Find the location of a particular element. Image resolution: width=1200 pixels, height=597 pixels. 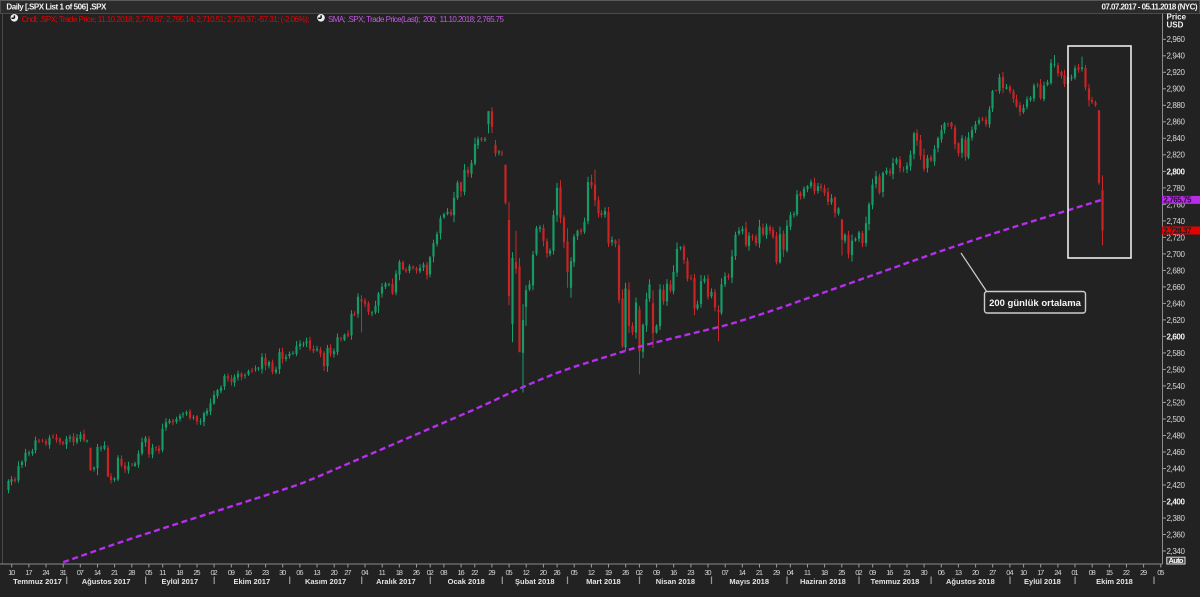

svg-text: Temmuz 2018 is located at coordinates (895, 581).